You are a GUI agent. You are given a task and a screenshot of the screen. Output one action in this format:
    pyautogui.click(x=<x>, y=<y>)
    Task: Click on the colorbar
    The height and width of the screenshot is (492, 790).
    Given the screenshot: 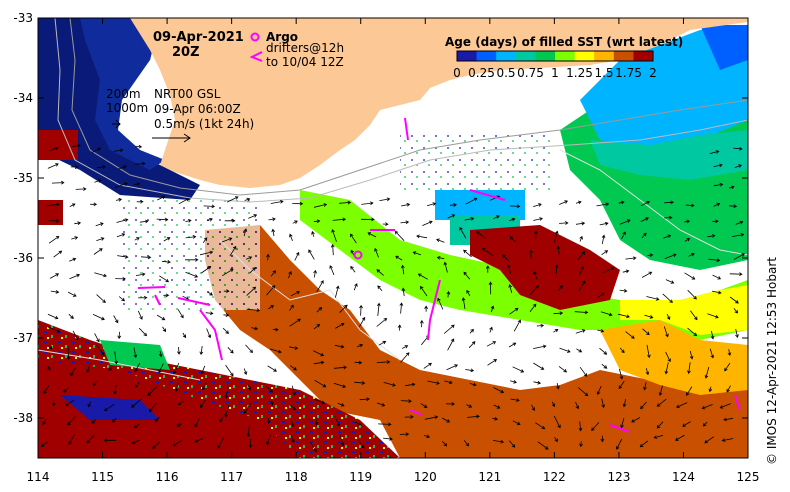 What is the action you would take?
    pyautogui.click(x=555, y=56)
    